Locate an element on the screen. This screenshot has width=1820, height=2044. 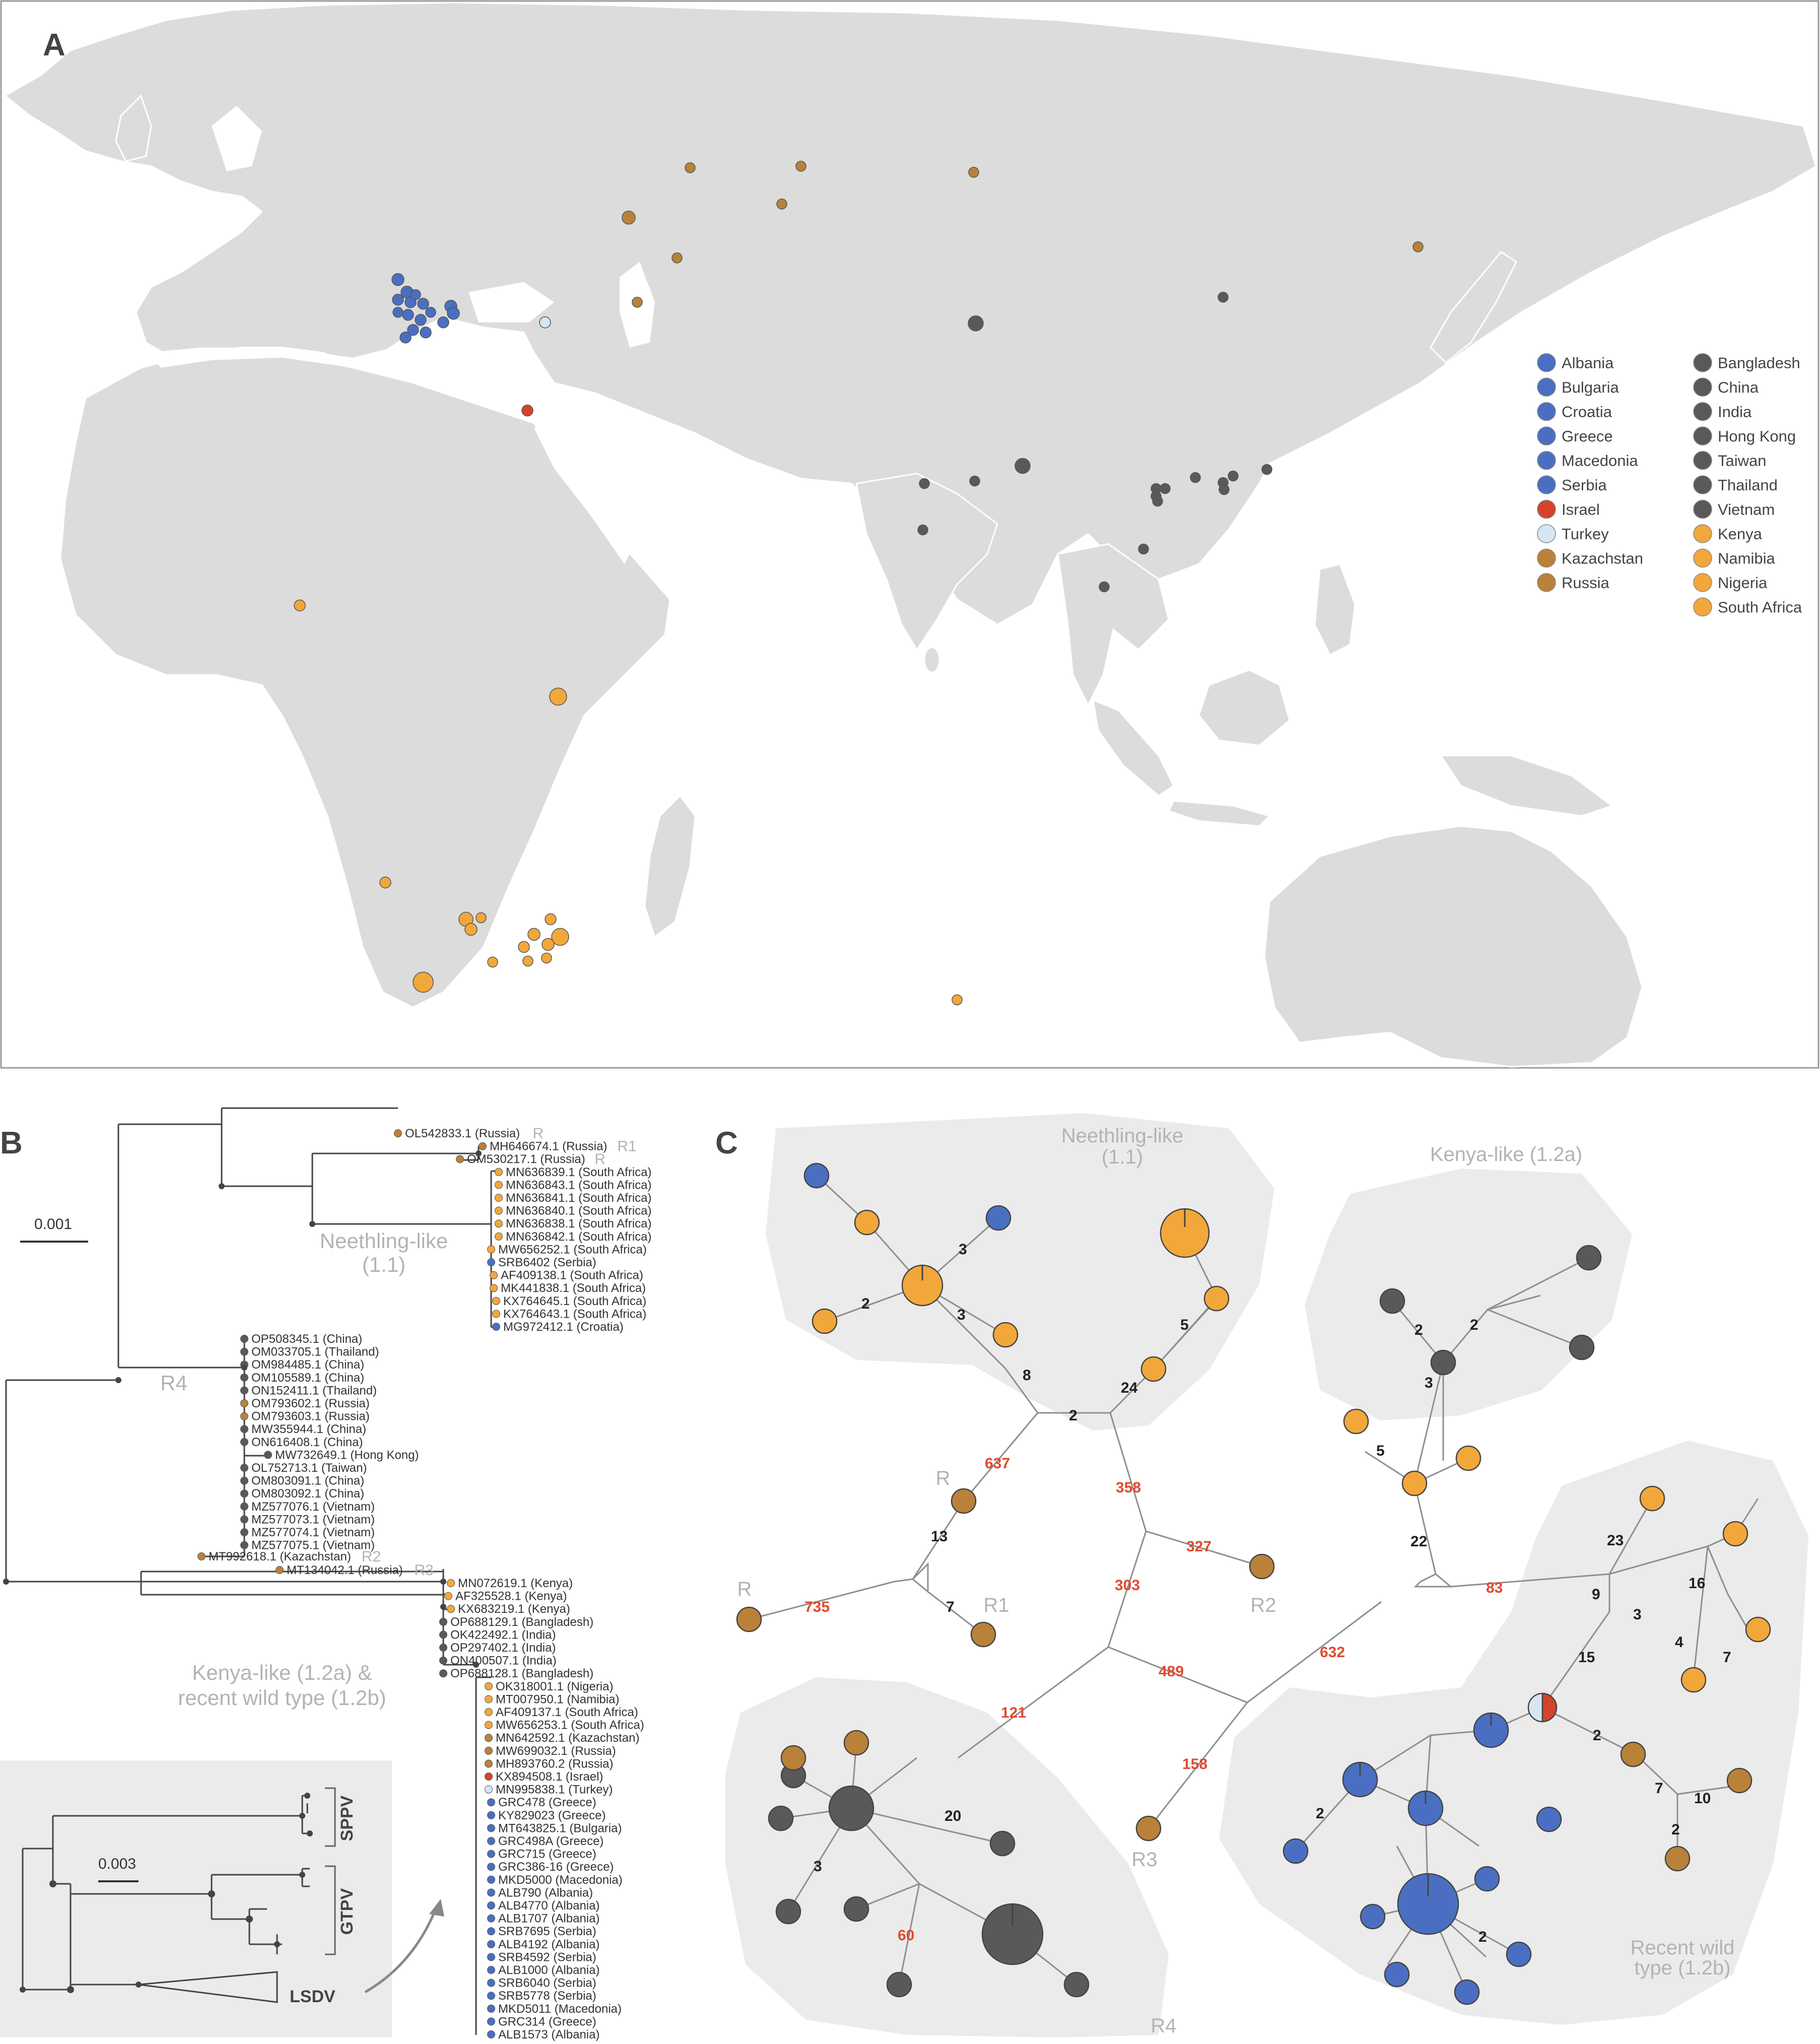
clade-r4: R4 is located at coordinates (173, 1383).